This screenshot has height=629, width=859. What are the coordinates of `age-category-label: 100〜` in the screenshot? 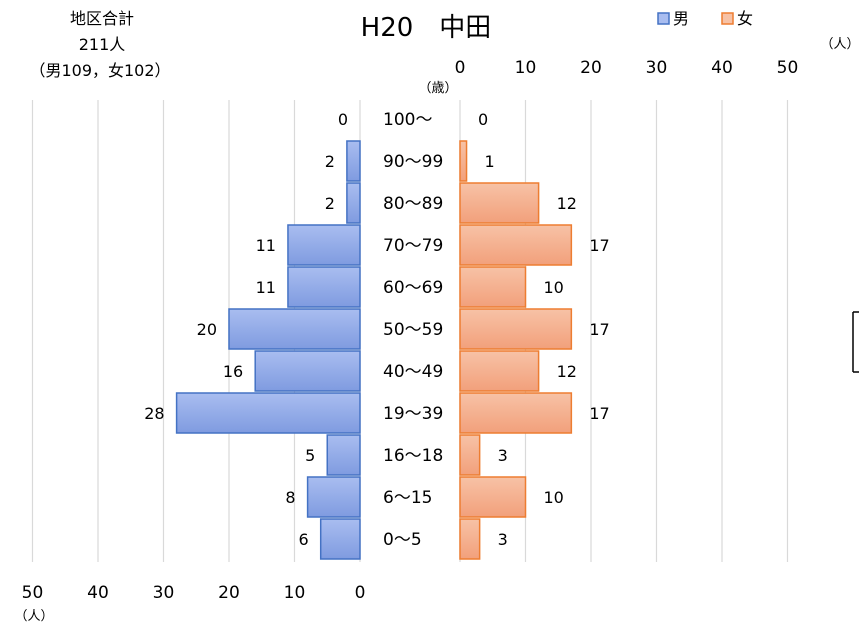 It's located at (407, 120).